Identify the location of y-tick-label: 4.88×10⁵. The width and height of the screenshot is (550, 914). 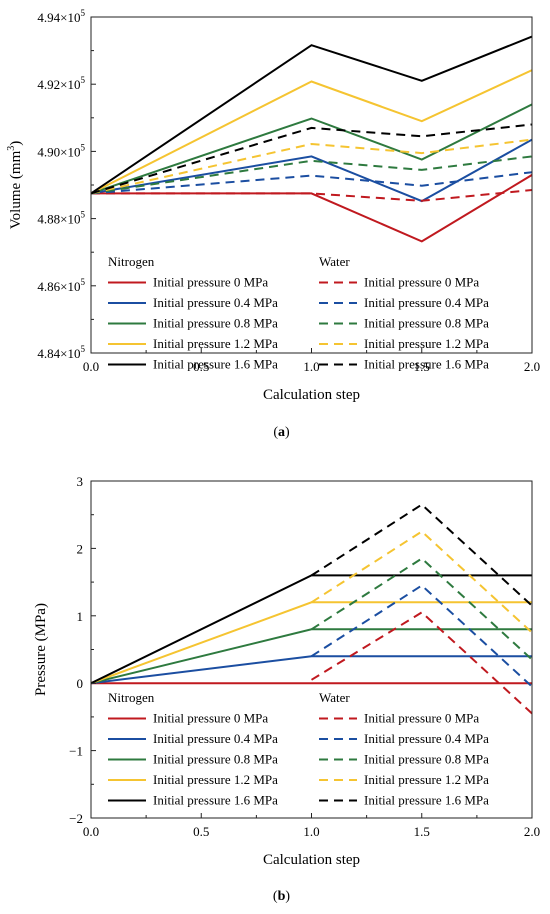
(61, 218).